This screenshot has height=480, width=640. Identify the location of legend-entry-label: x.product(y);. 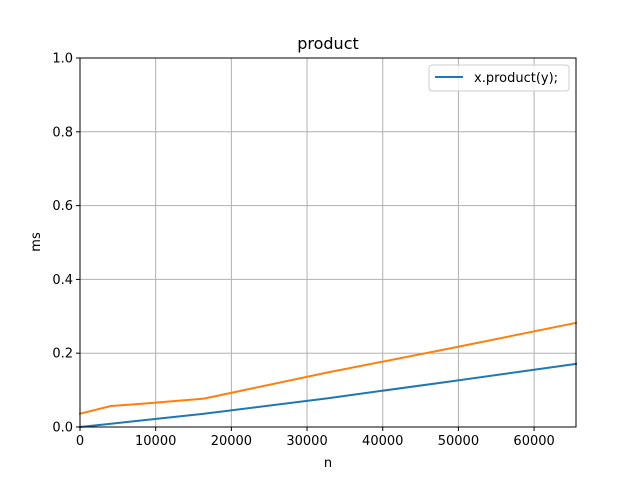
(516, 78).